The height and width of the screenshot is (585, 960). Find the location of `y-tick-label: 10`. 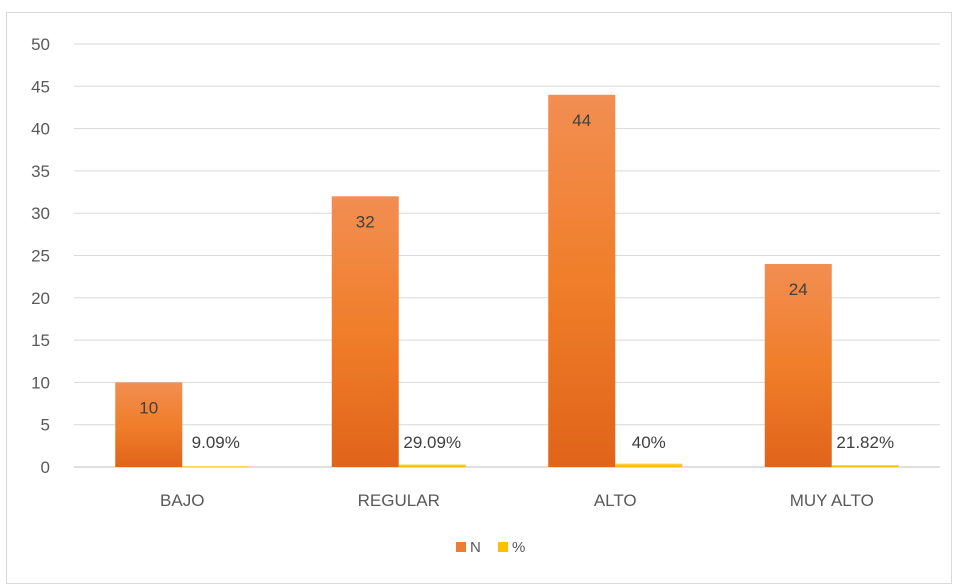

y-tick-label: 10 is located at coordinates (40, 382).